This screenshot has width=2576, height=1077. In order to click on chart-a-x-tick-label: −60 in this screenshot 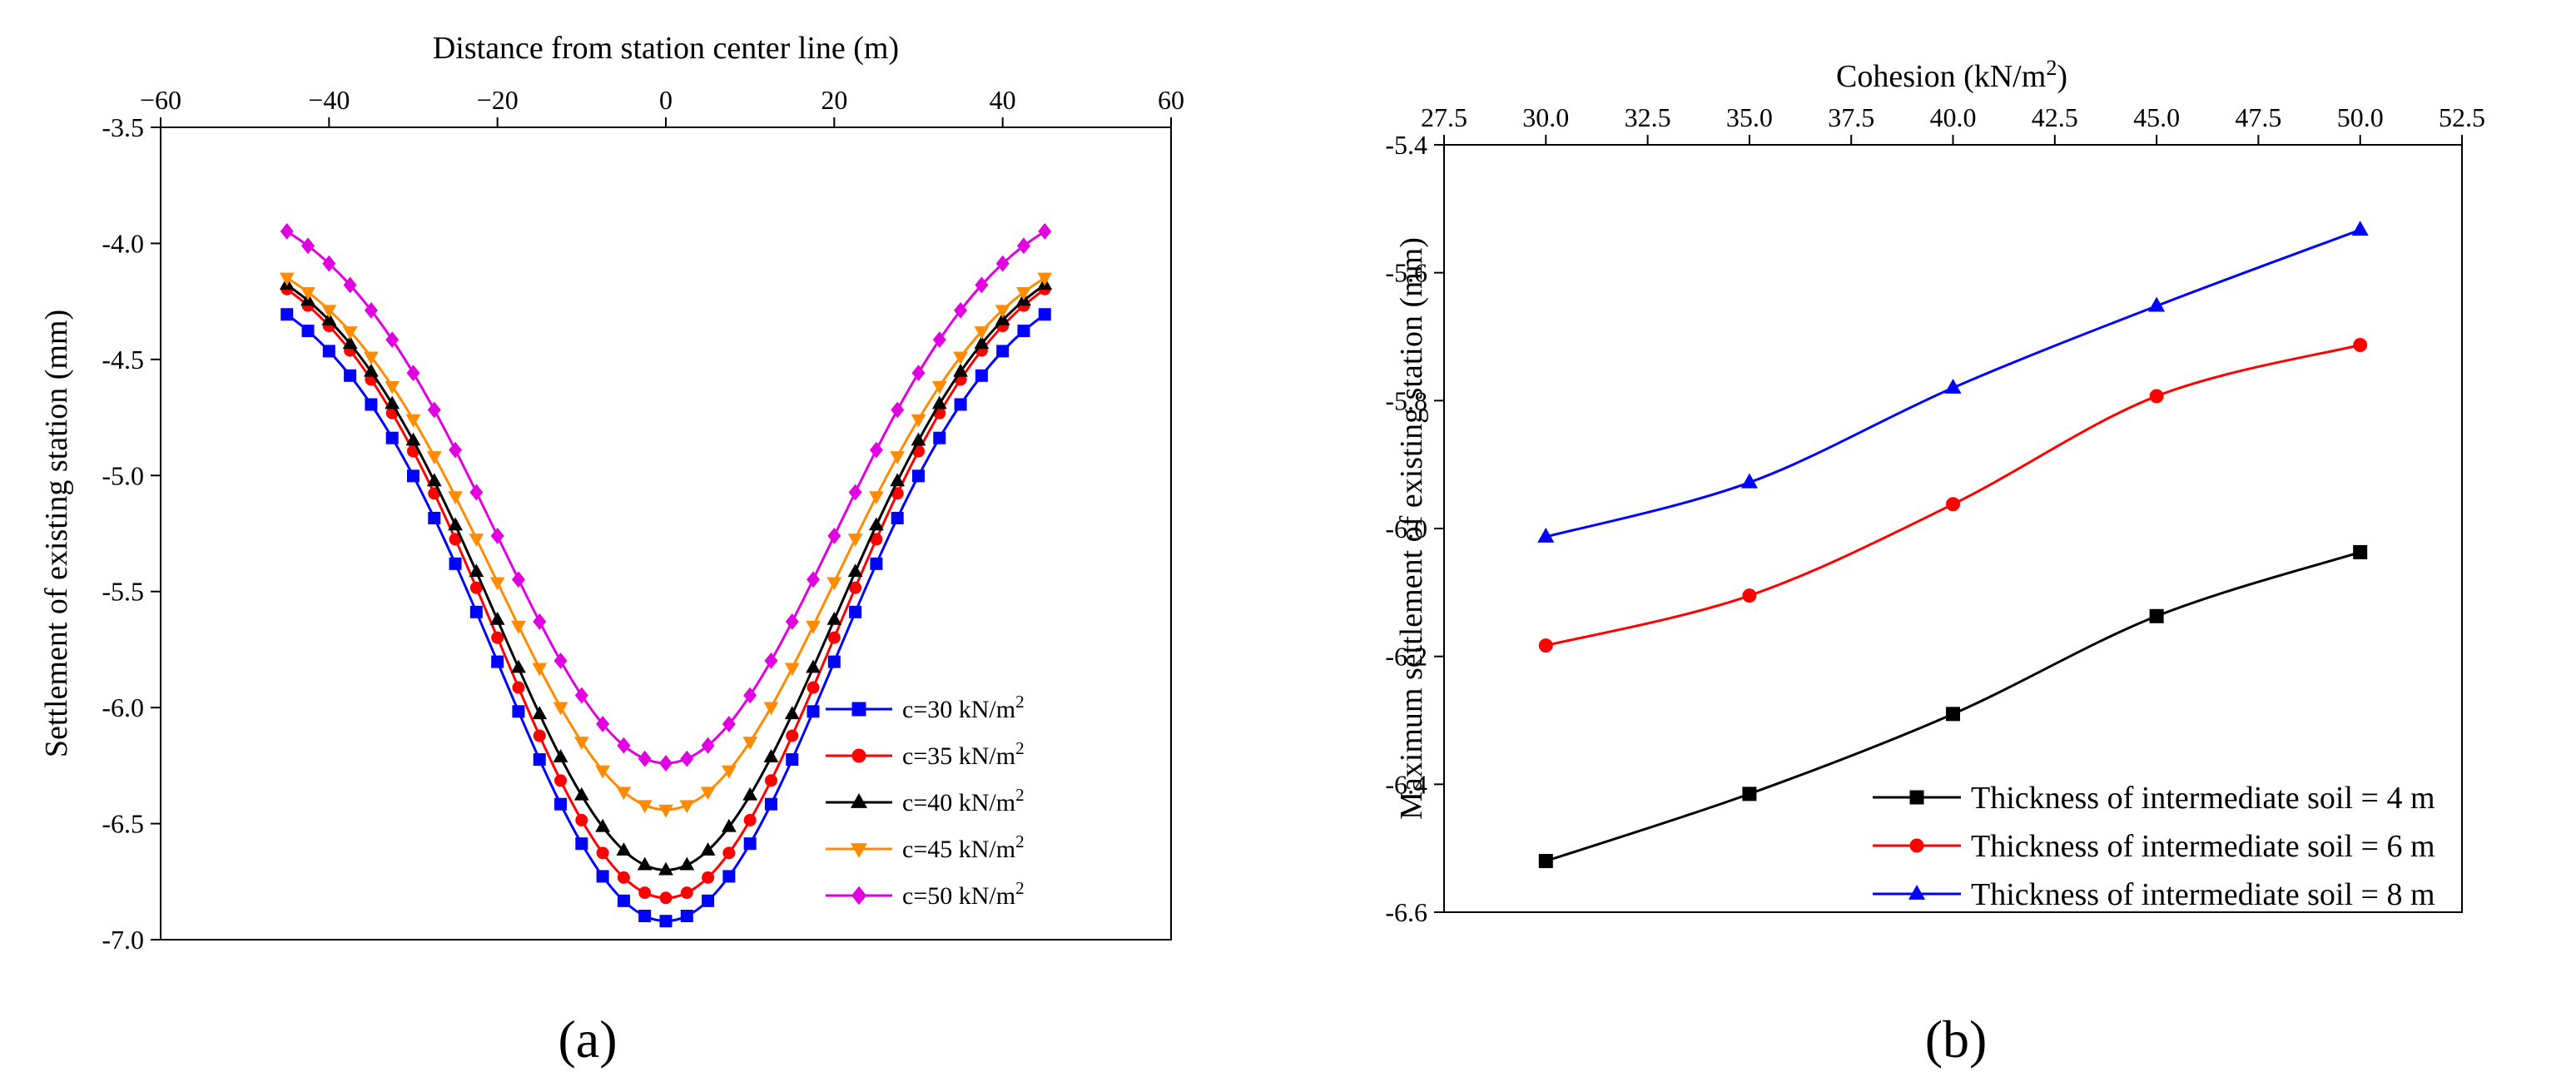, I will do `click(160, 100)`.